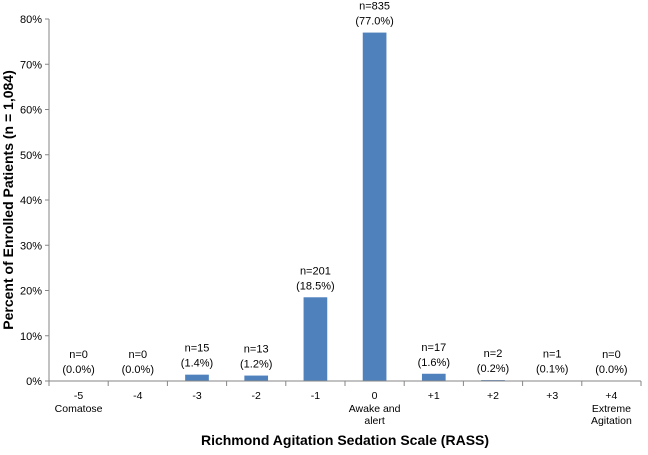 This screenshot has height=455, width=648. Describe the element at coordinates (611, 409) in the screenshot. I see `x-tick-sublabel: Extreme` at that location.